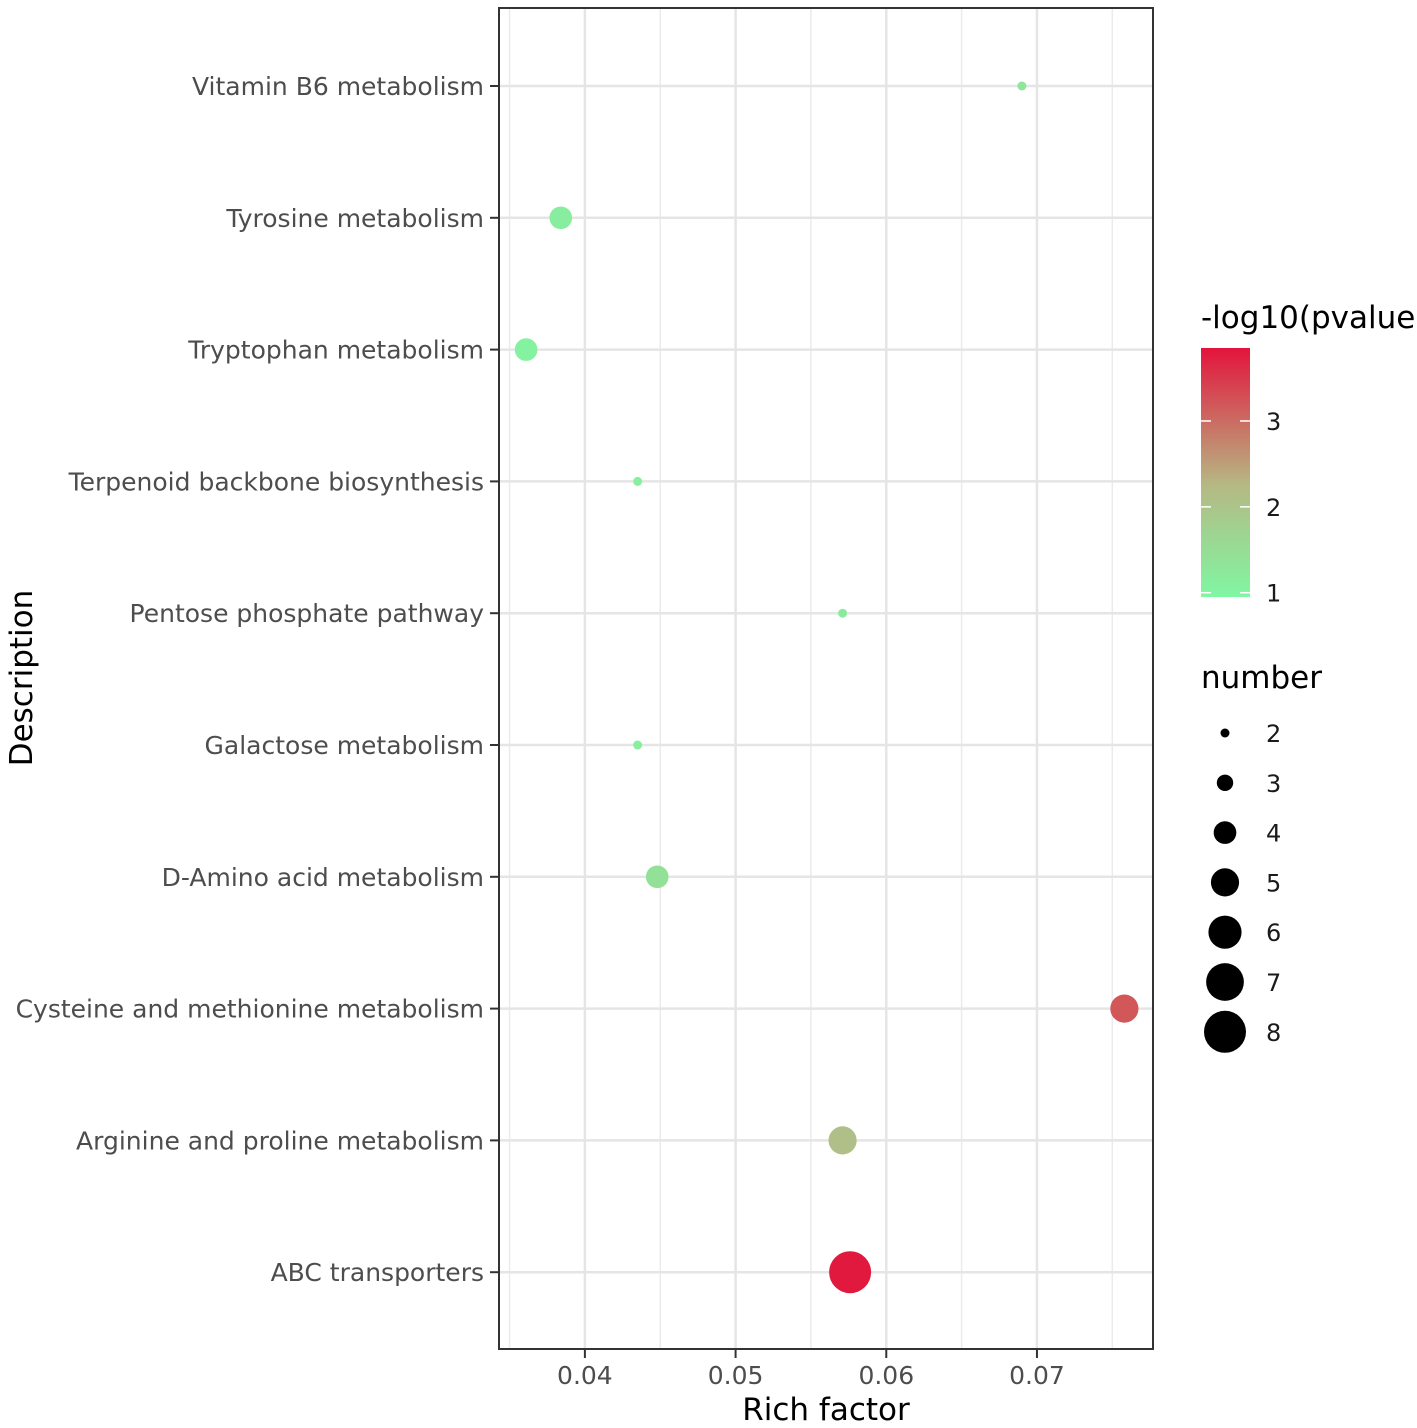 The image size is (1417, 1428). What do you see at coordinates (1309, 454) in the screenshot?
I see `color-legend: -log10(pvalue) 1 2 3` at bounding box center [1309, 454].